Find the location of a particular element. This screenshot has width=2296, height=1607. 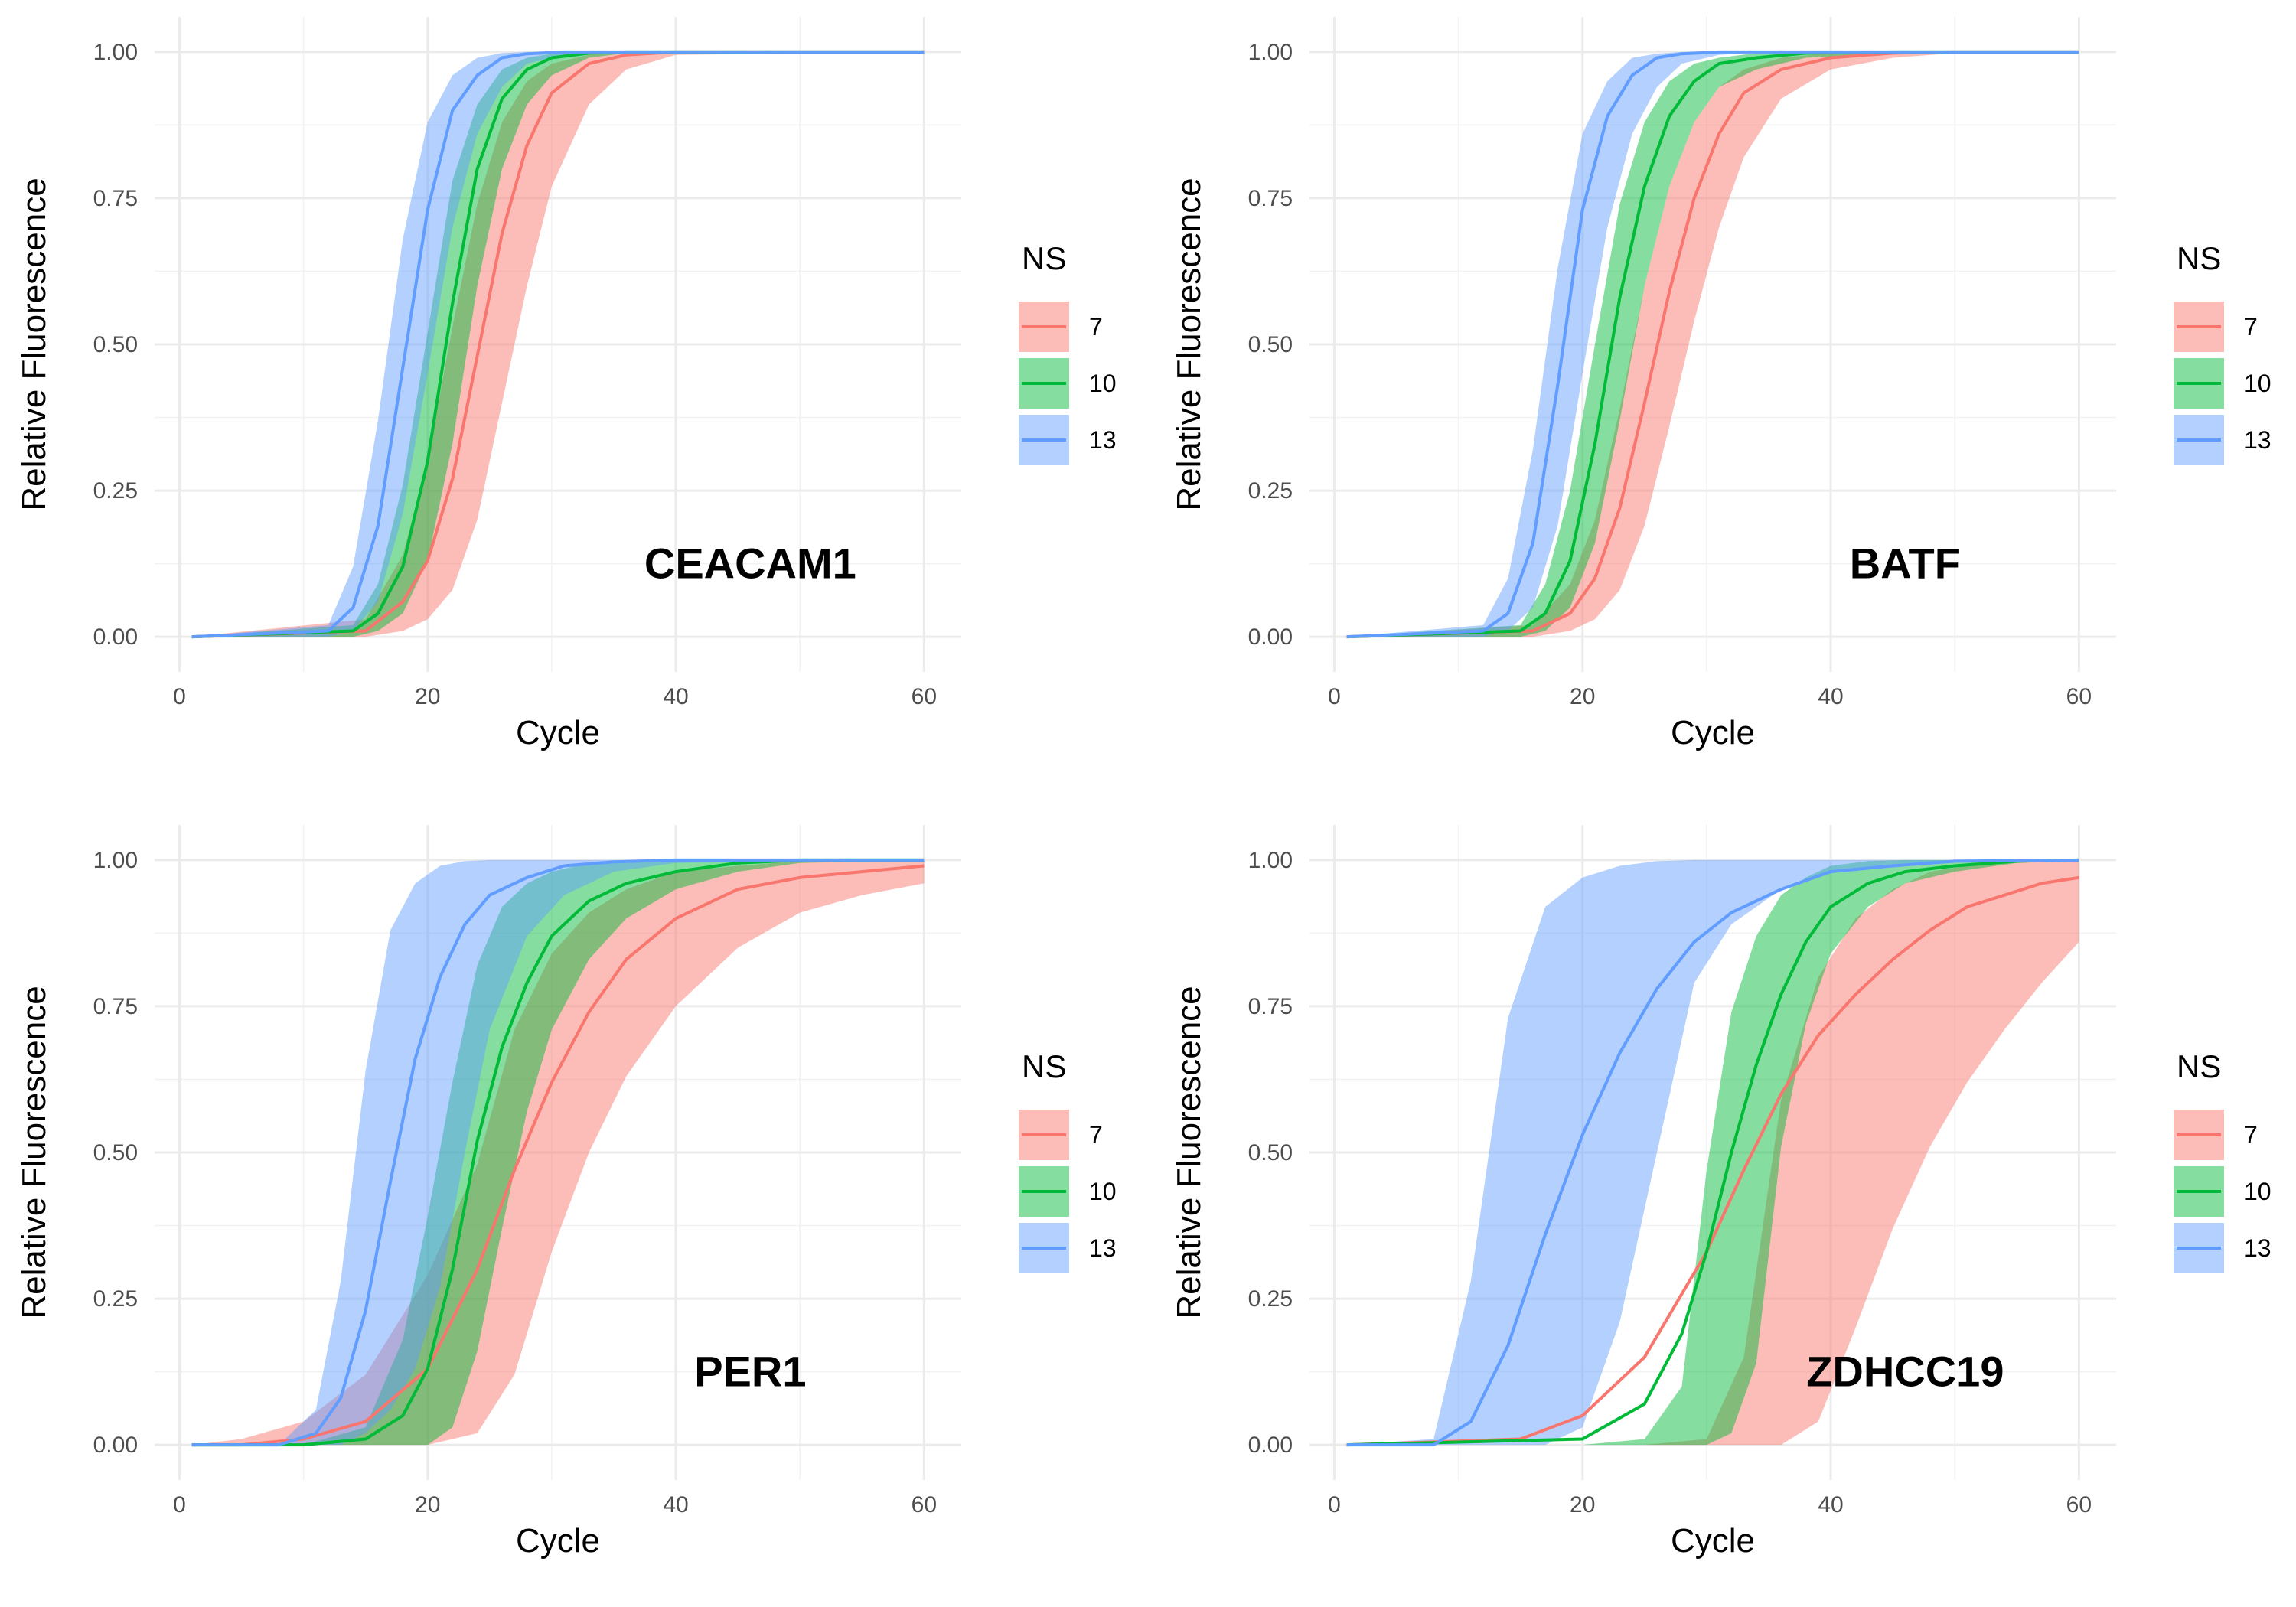

gene-label: ZDHCC19 is located at coordinates (1905, 1372).